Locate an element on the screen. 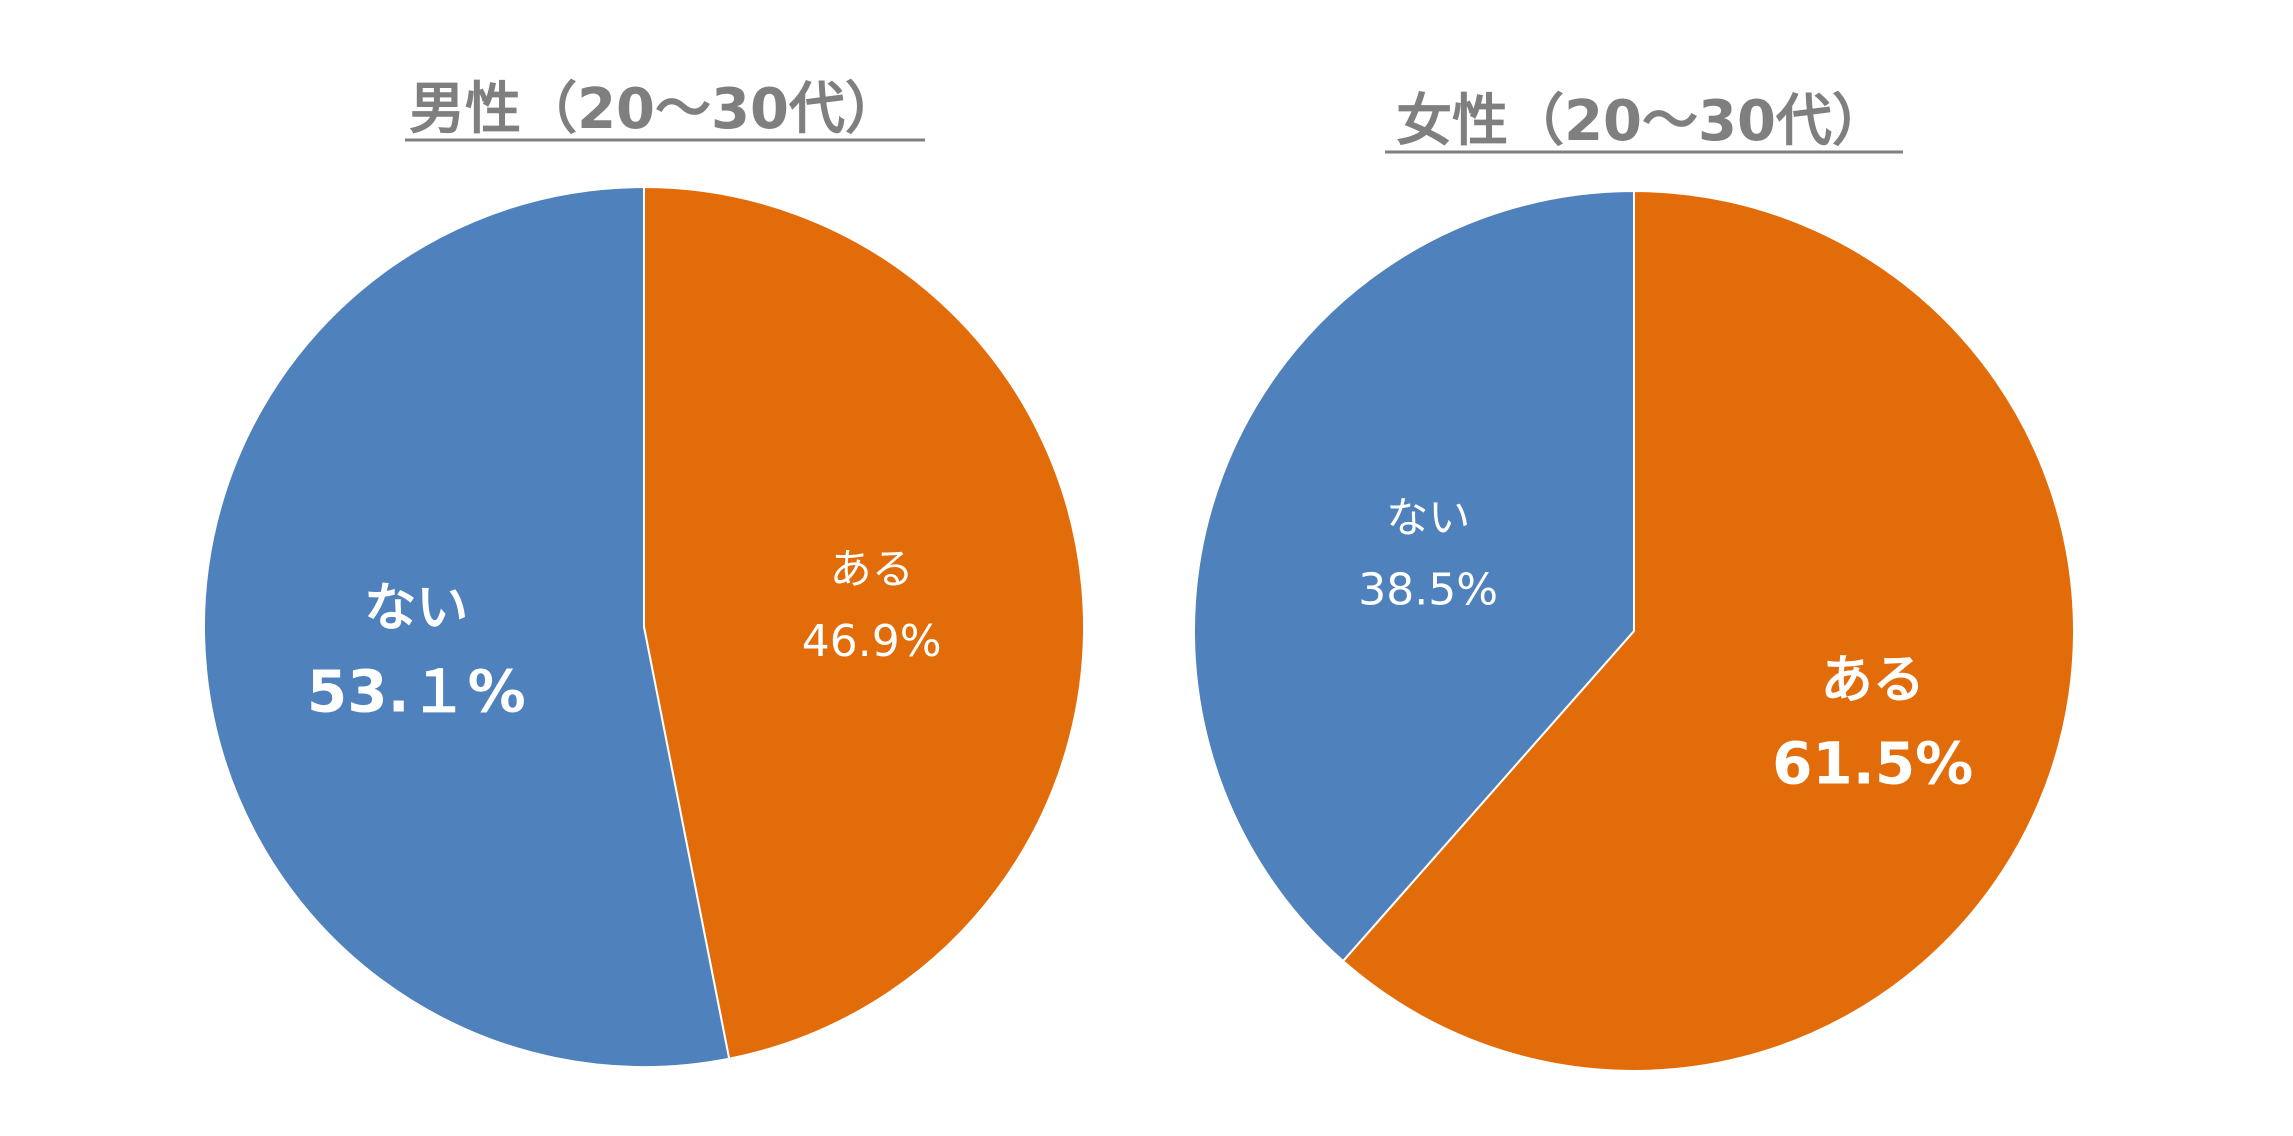 This screenshot has height=1136, width=2293. slice-value-nai: 38.5% is located at coordinates (1428, 590).